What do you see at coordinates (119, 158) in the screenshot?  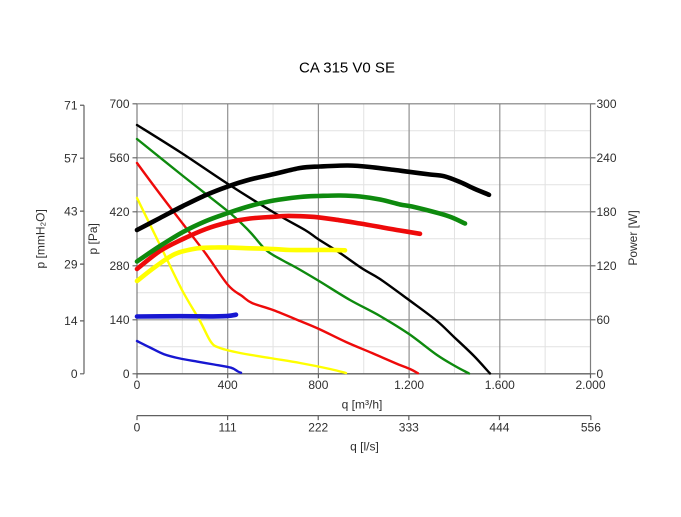 I see `svg-text: 560` at bounding box center [119, 158].